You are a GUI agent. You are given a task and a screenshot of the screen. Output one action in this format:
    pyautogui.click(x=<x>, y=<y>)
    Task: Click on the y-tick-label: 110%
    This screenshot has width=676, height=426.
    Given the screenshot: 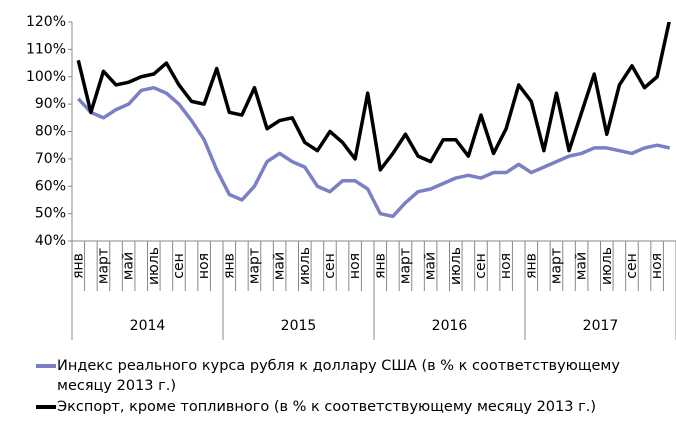 What is the action you would take?
    pyautogui.click(x=46, y=49)
    